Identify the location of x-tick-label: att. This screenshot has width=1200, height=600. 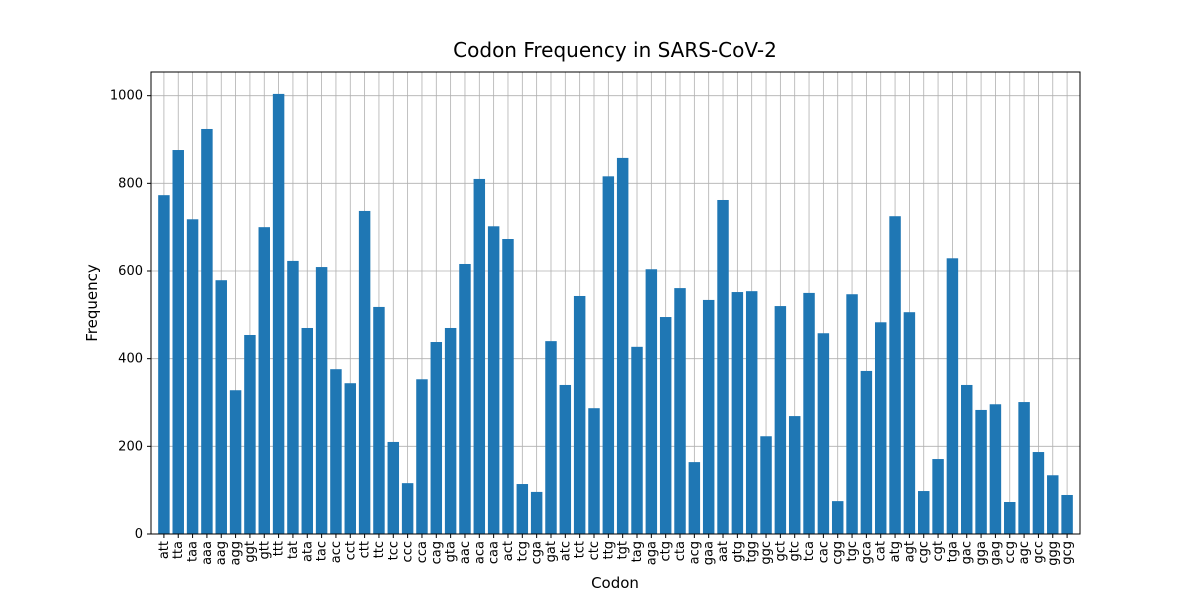
(164, 550).